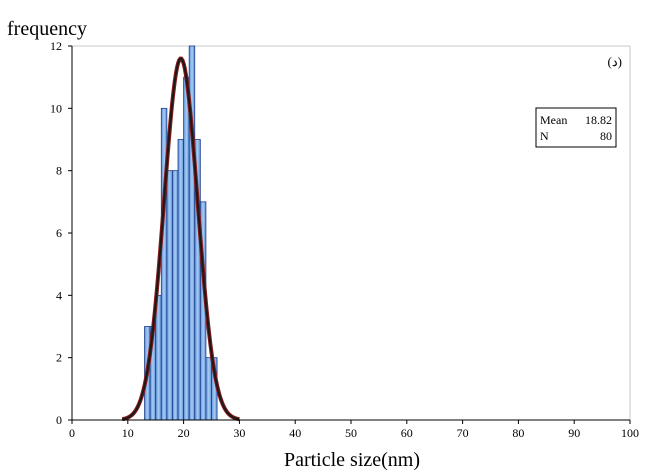  I want to click on x-tick-label-70: 70, so click(463, 433).